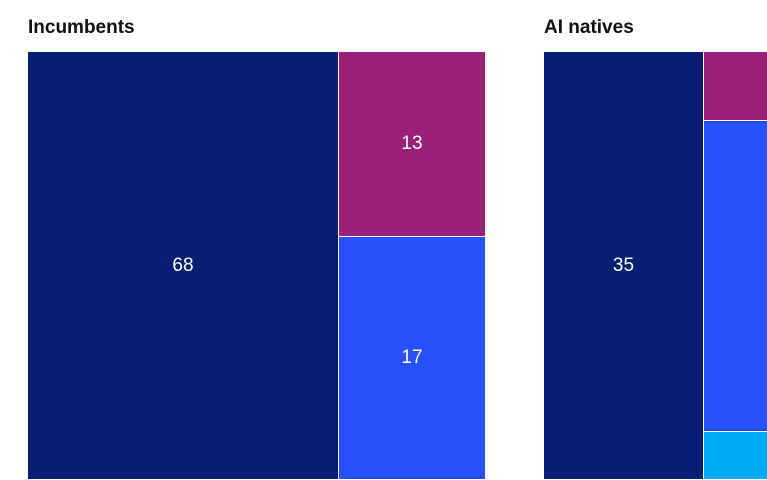 Image resolution: width=767 pixels, height=480 pixels. What do you see at coordinates (81, 27) in the screenshot?
I see `incumbents-title: Incumbents` at bounding box center [81, 27].